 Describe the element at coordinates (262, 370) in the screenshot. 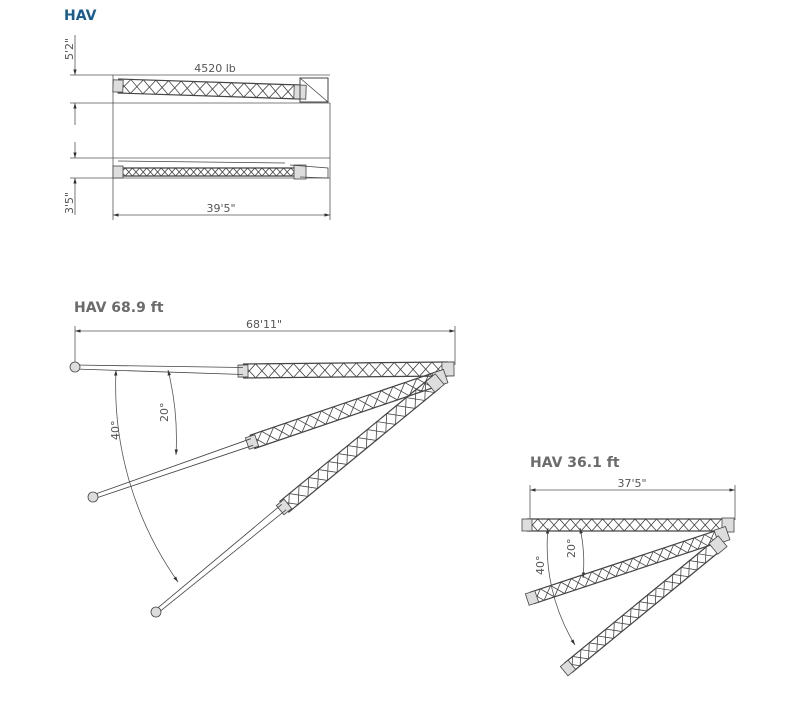

I see `boom-horizontal` at that location.